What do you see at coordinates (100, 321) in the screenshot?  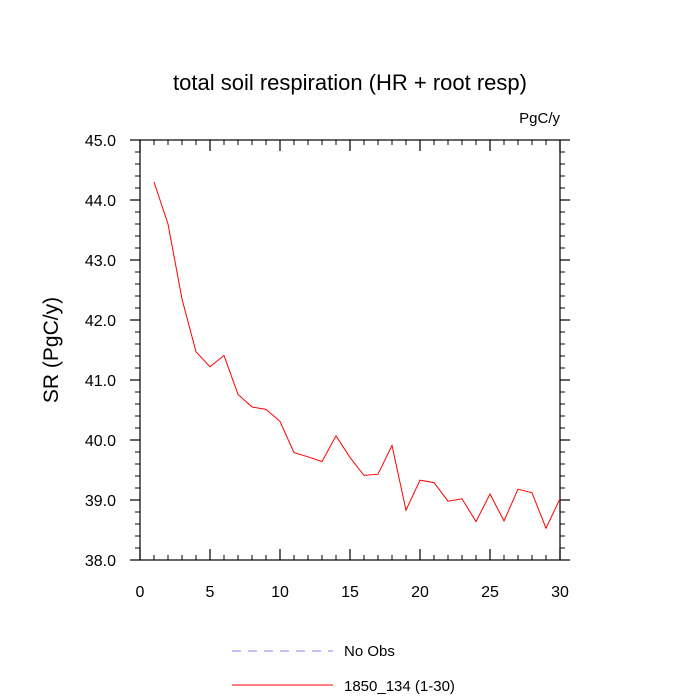 I see `y-tick-label: 42.0` at bounding box center [100, 321].